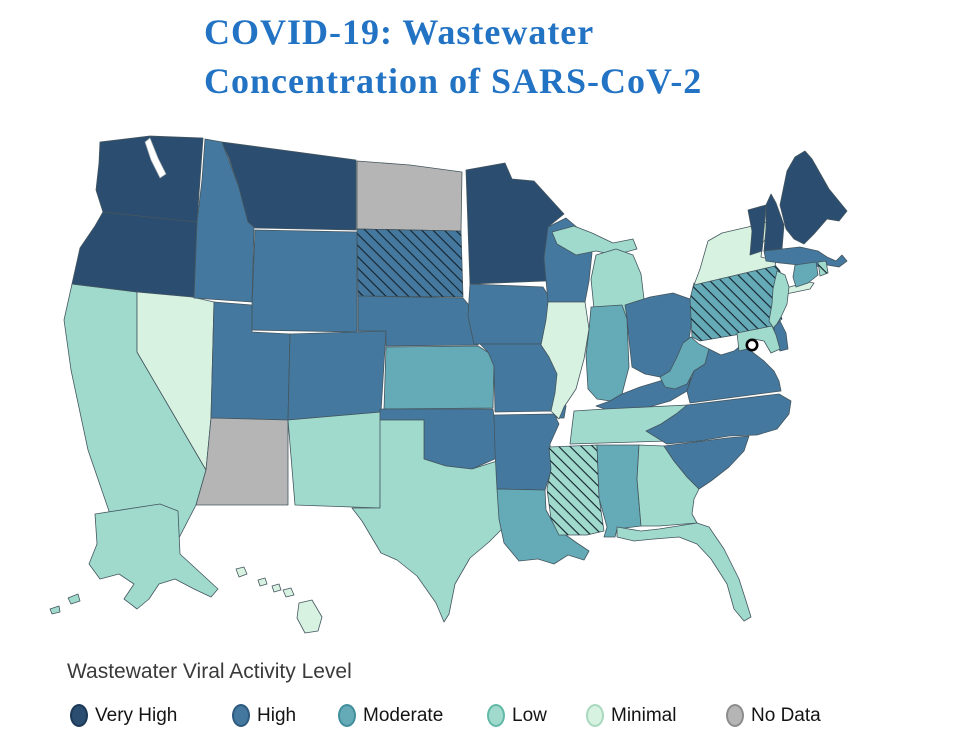 The width and height of the screenshot is (960, 756). What do you see at coordinates (429, 521) in the screenshot?
I see `state-tx` at bounding box center [429, 521].